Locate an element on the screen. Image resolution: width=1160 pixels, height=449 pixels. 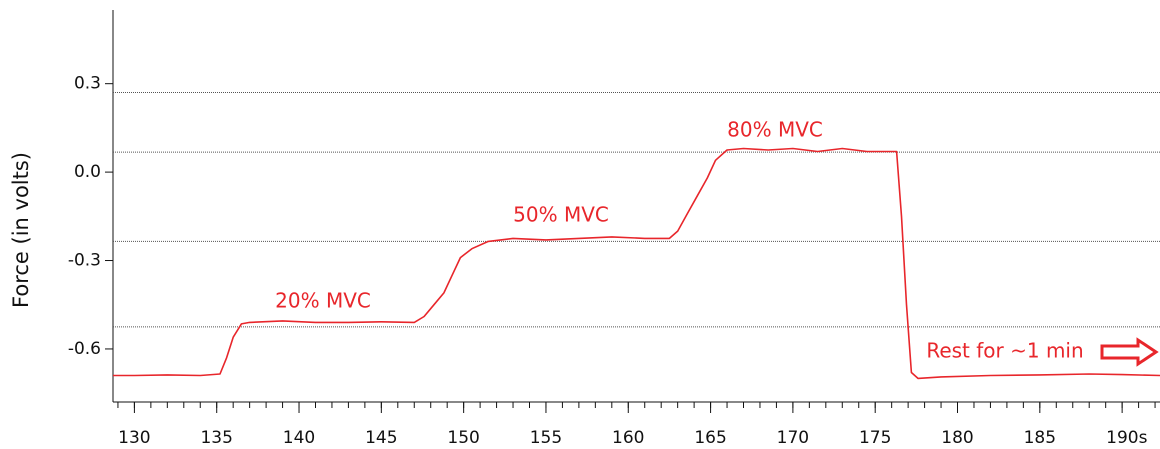
x-tick-label: 155 is located at coordinates (546, 438).